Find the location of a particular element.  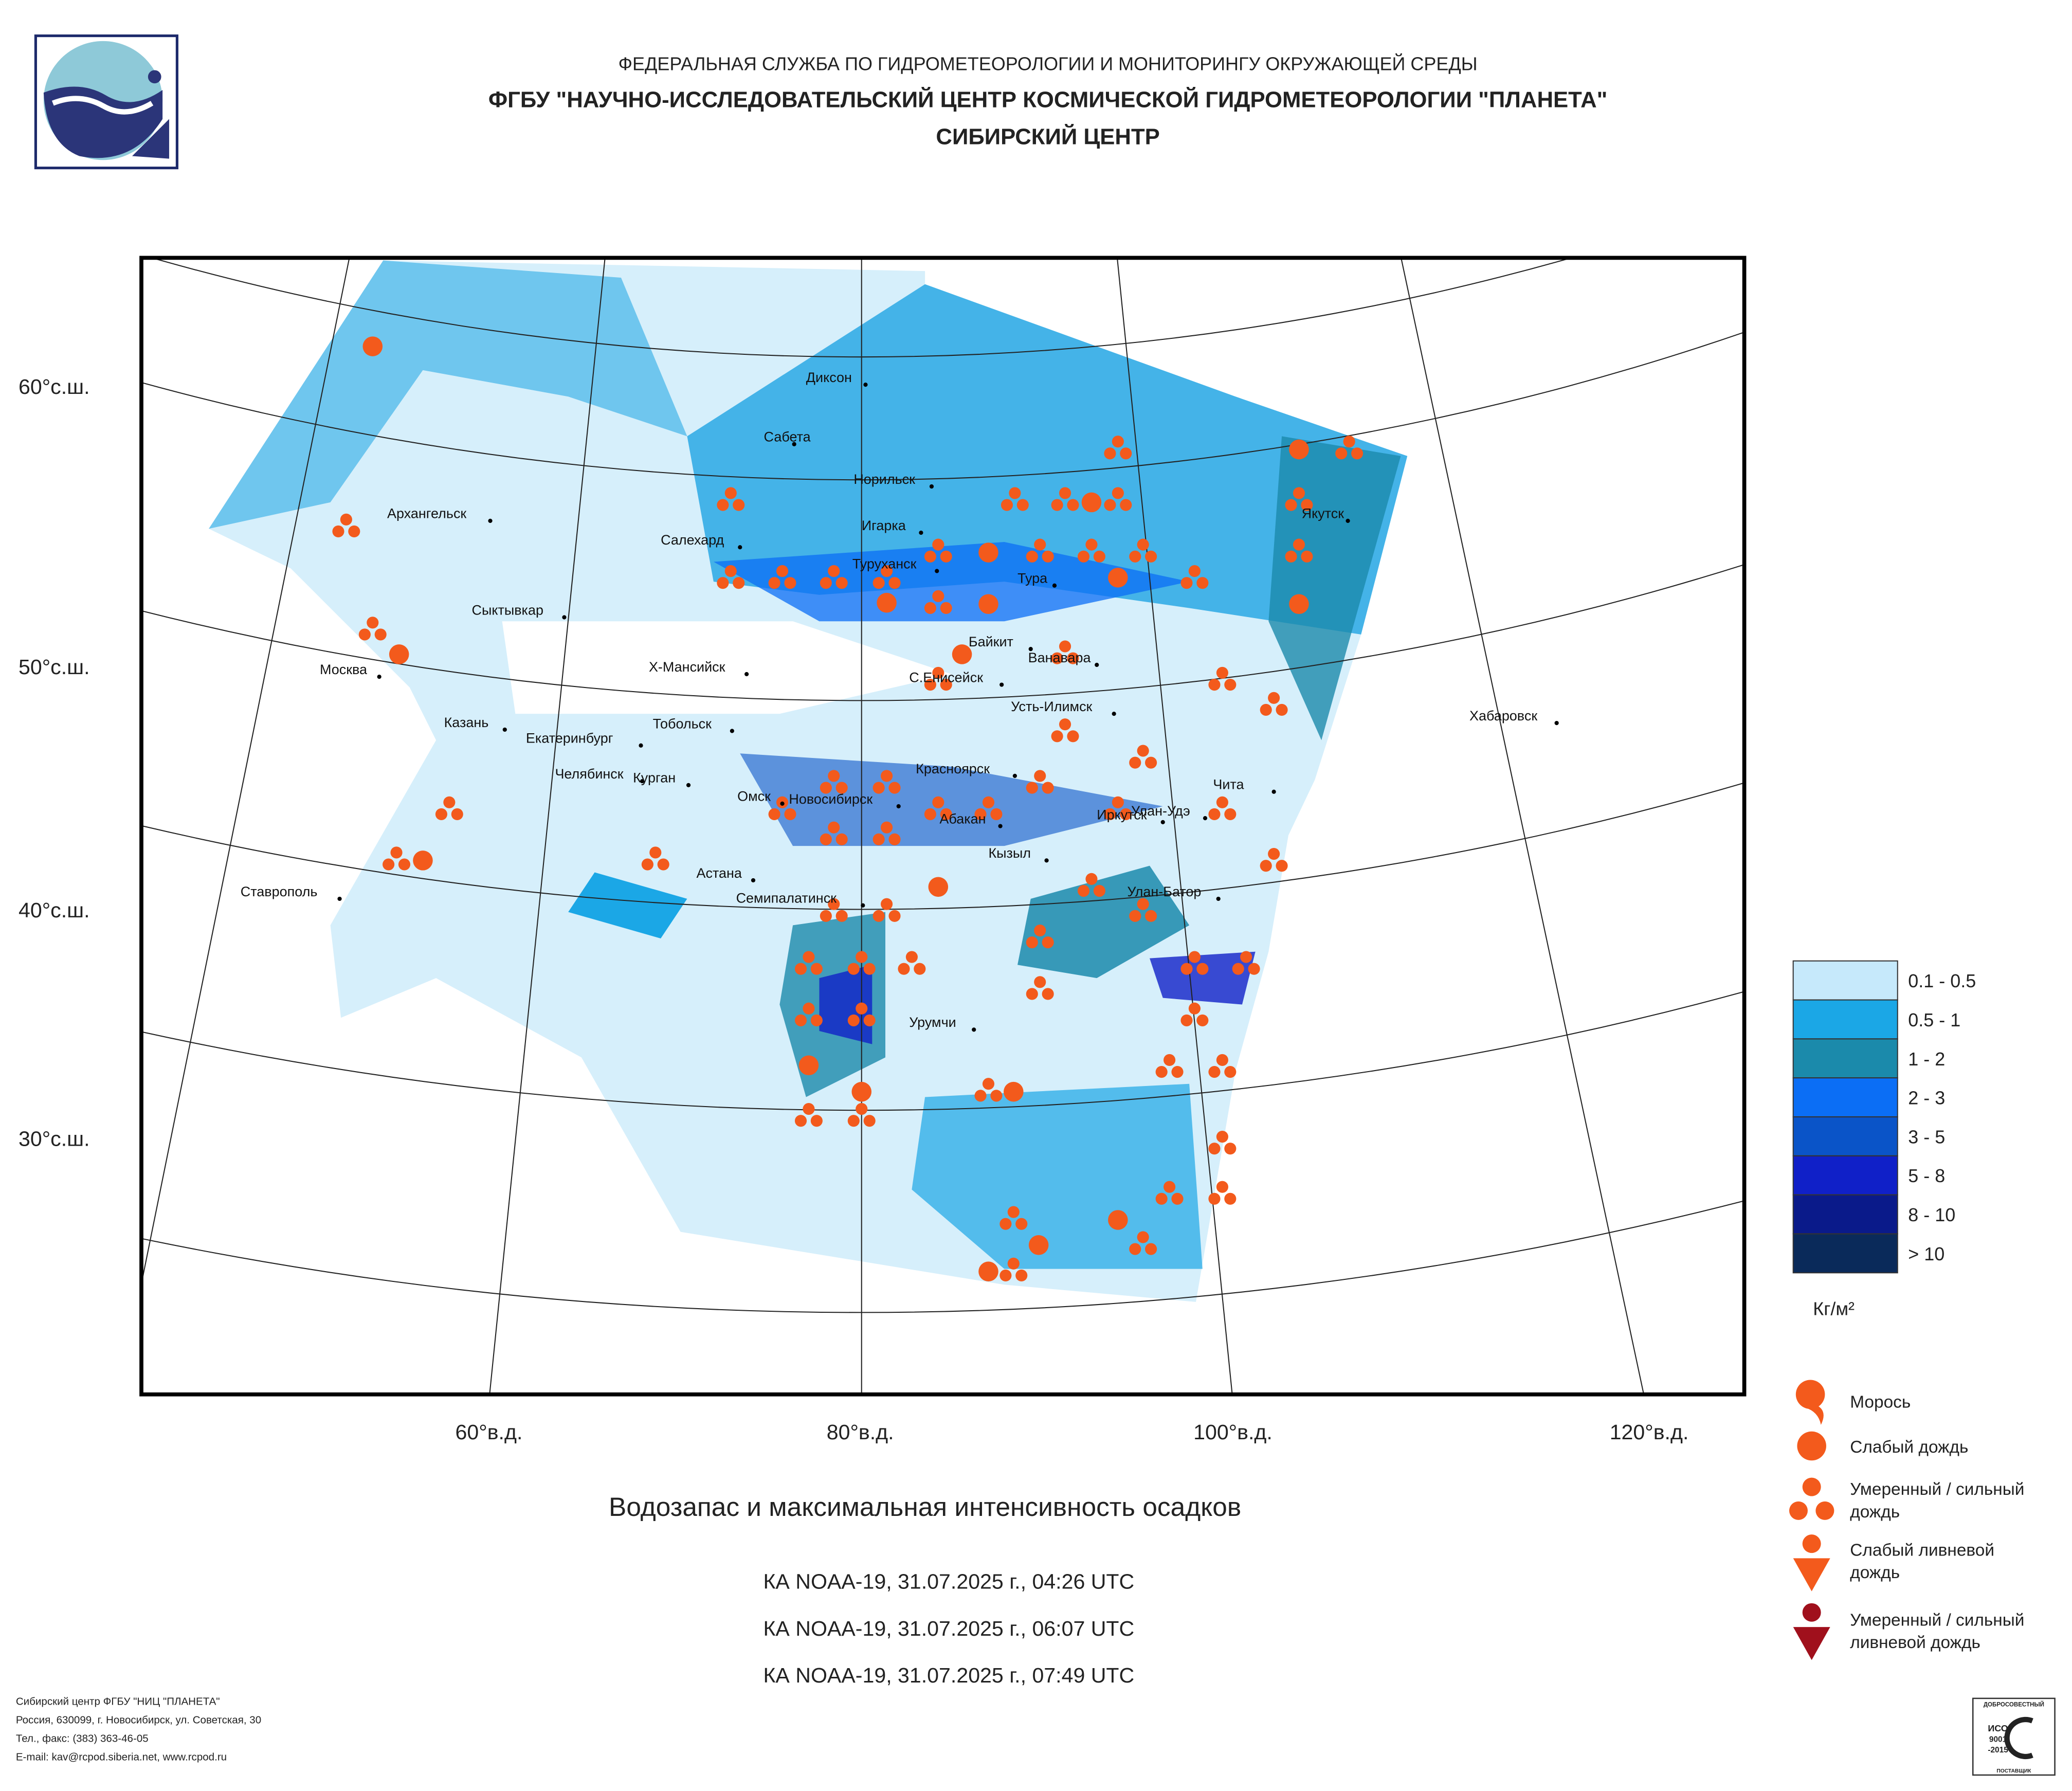

symbol-label: Морось is located at coordinates (1880, 1402).